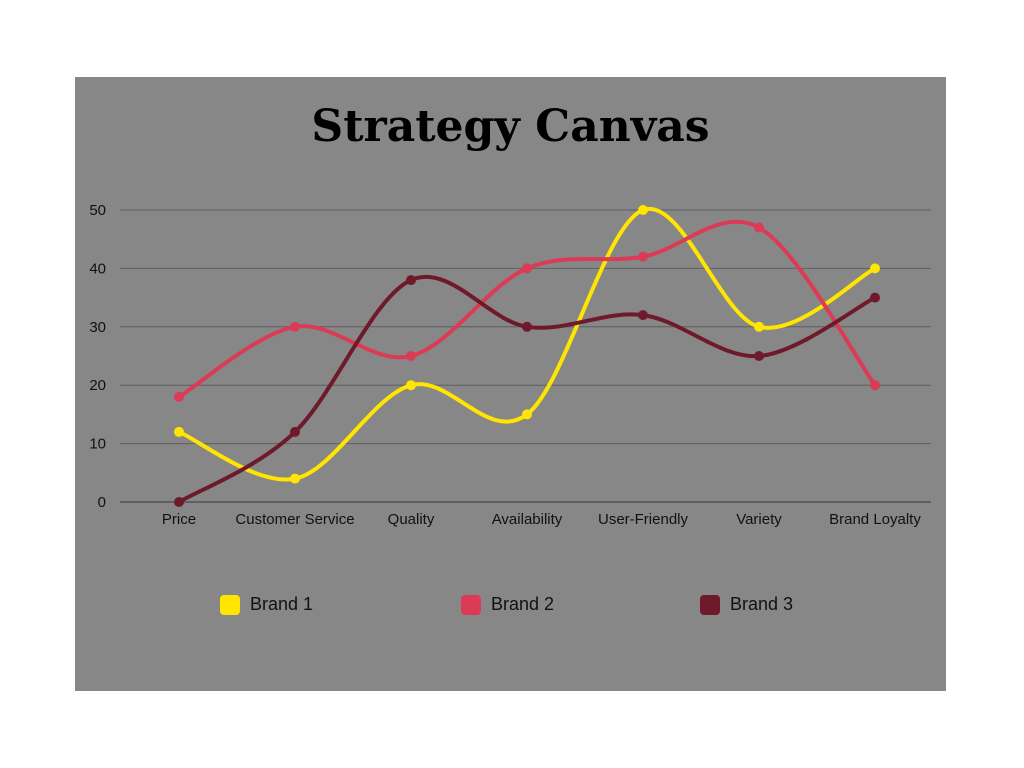 The image size is (1024, 768). I want to click on legend-item-brand-2: Brand 2, so click(507, 604).